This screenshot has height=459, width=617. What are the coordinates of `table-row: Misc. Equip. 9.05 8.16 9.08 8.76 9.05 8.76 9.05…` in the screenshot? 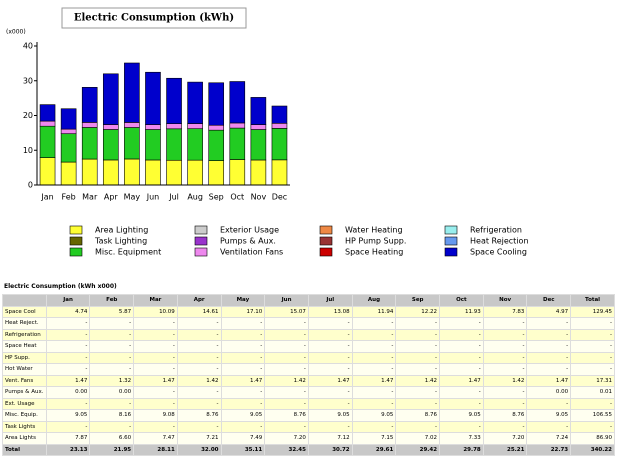 It's located at (308, 415).